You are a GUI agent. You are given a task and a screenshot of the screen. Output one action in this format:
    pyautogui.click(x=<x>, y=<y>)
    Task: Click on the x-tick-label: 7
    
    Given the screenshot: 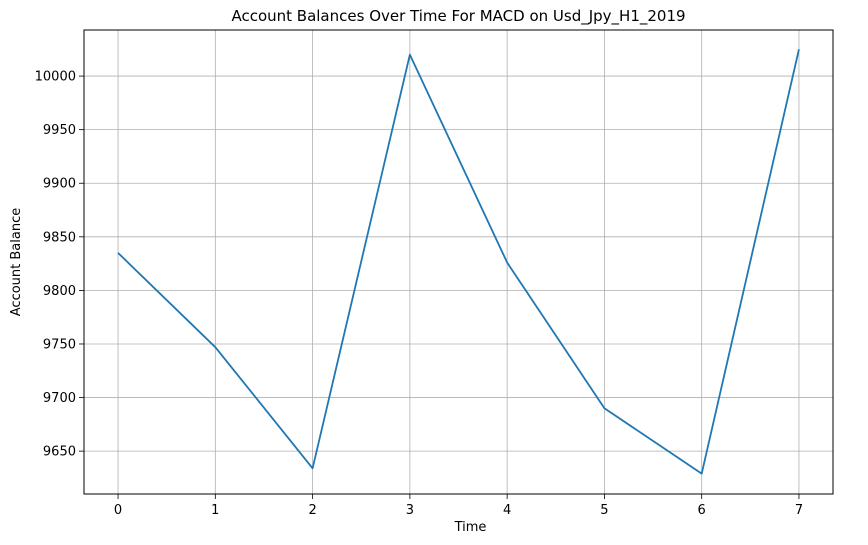 What is the action you would take?
    pyautogui.click(x=799, y=510)
    